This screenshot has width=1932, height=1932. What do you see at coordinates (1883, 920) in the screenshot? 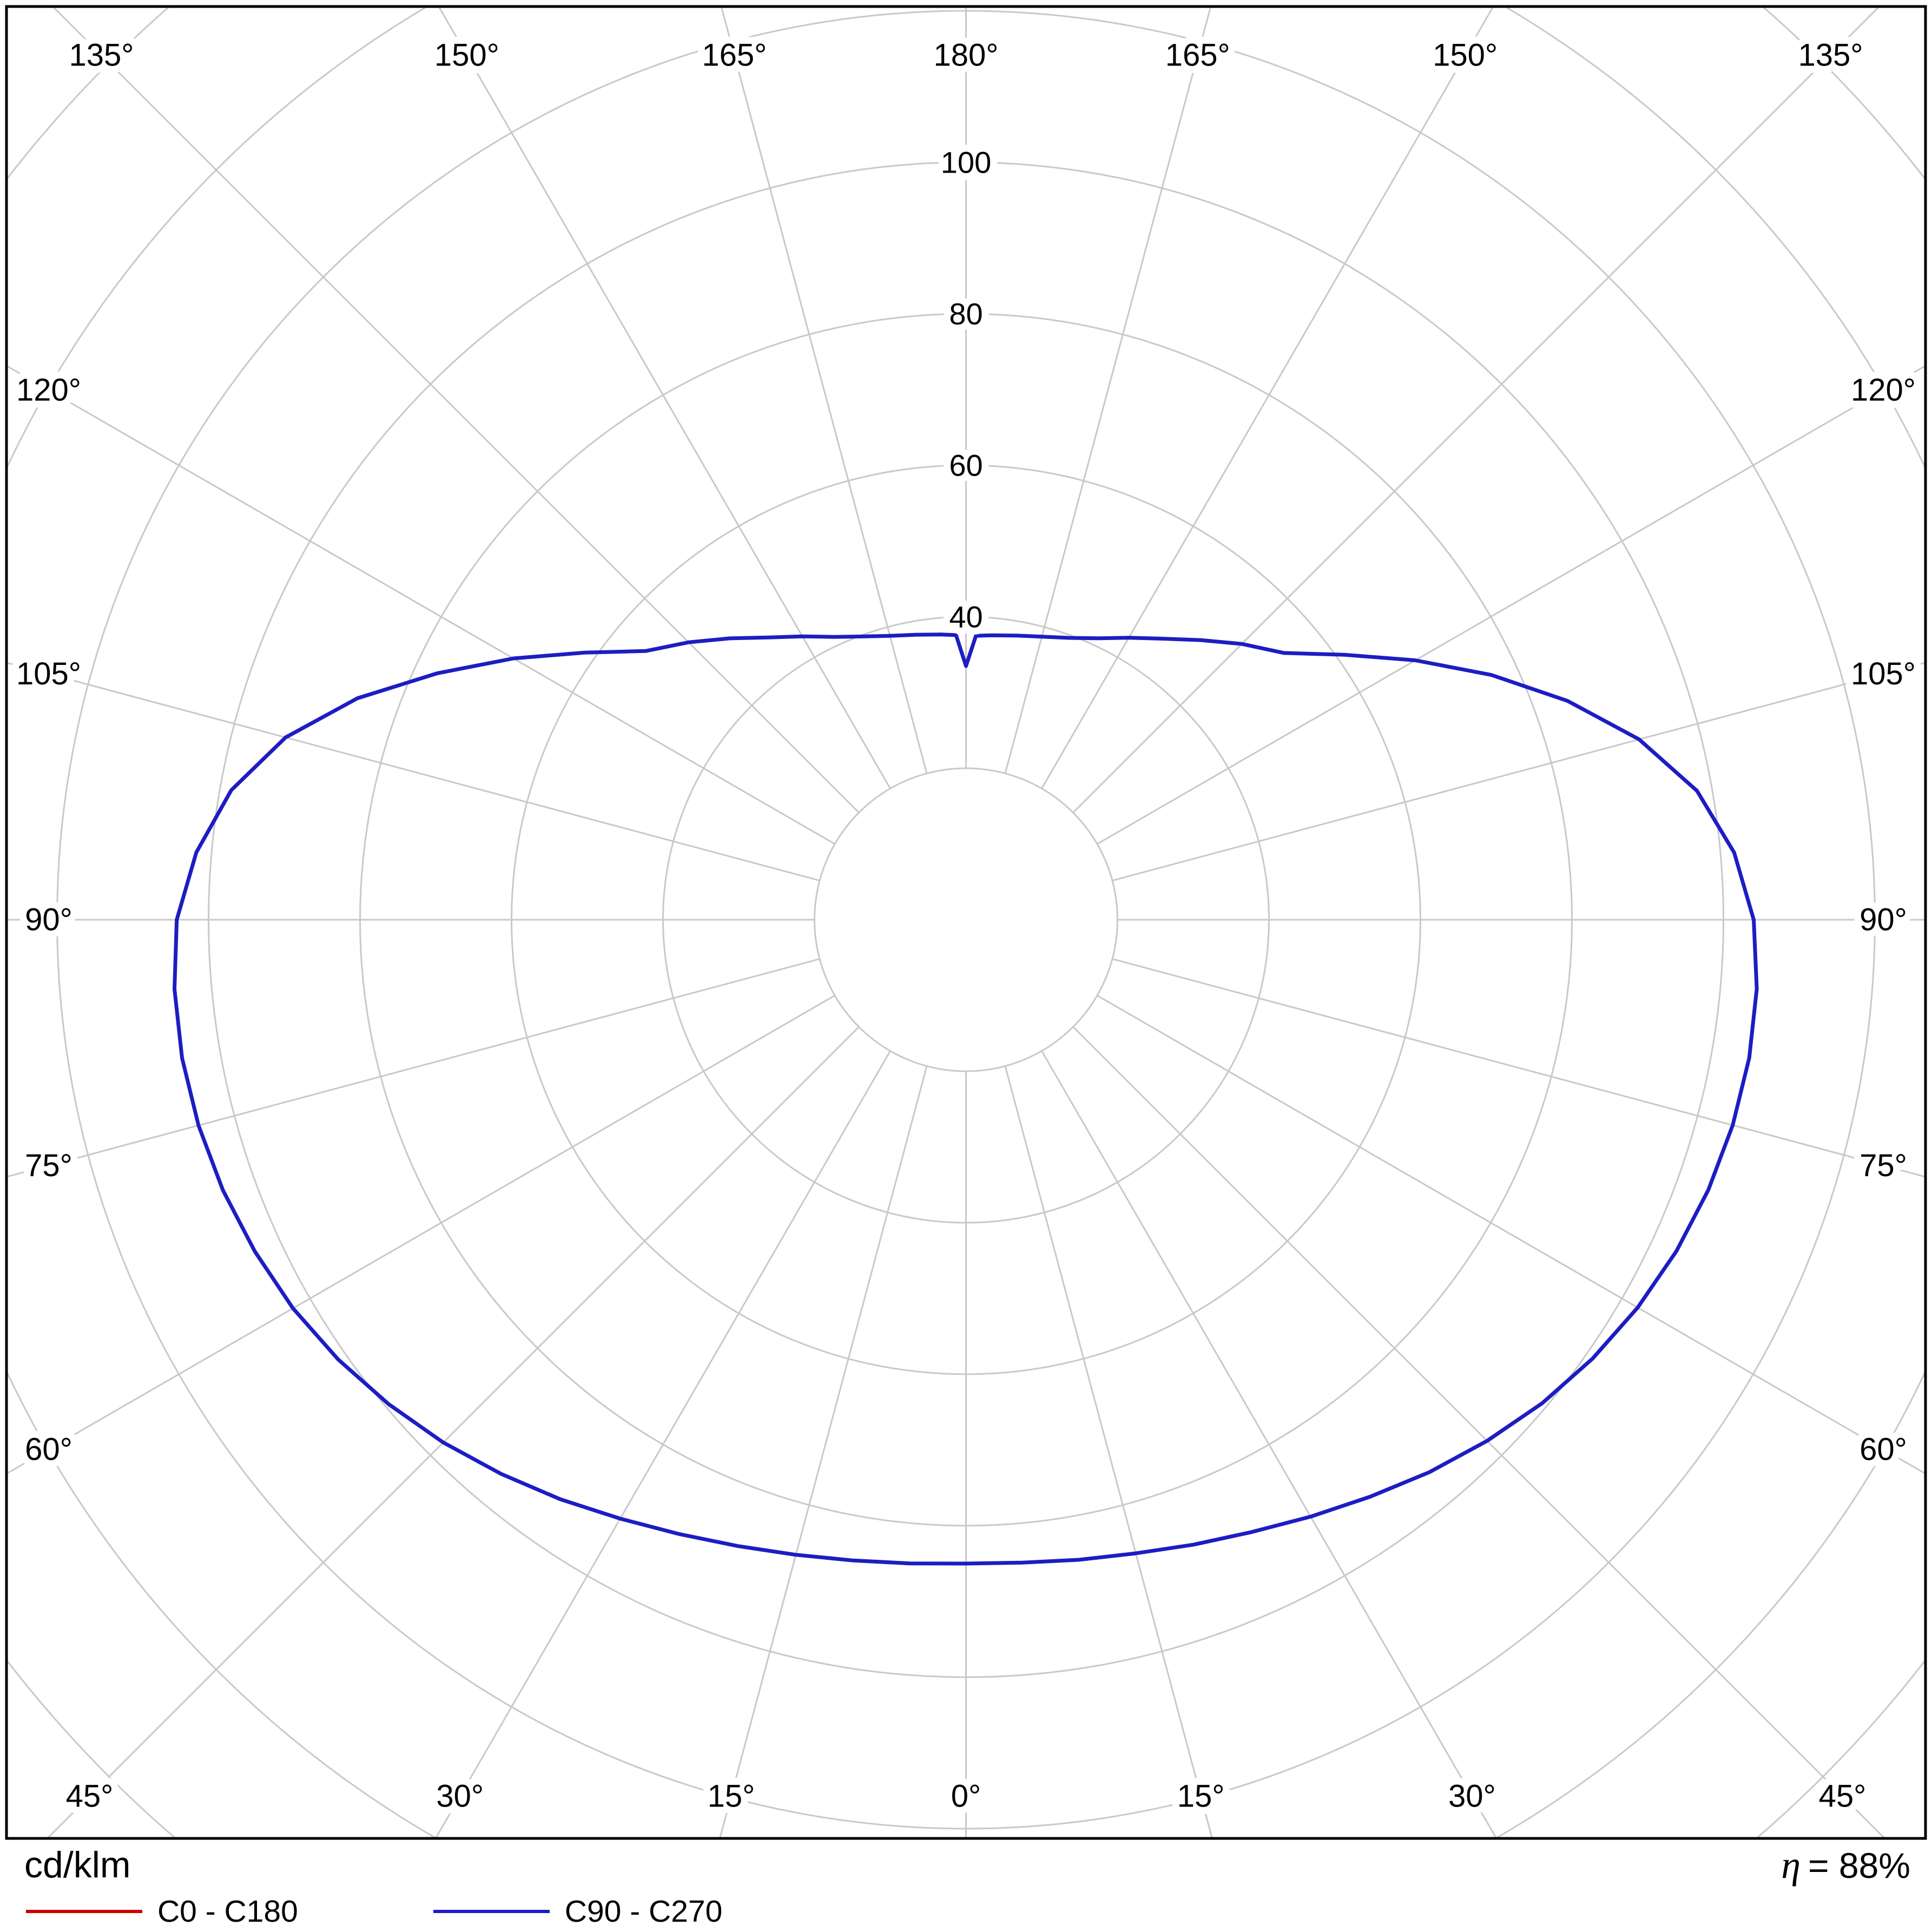
I see `angle-label-90-right: 90°` at bounding box center [1883, 920].